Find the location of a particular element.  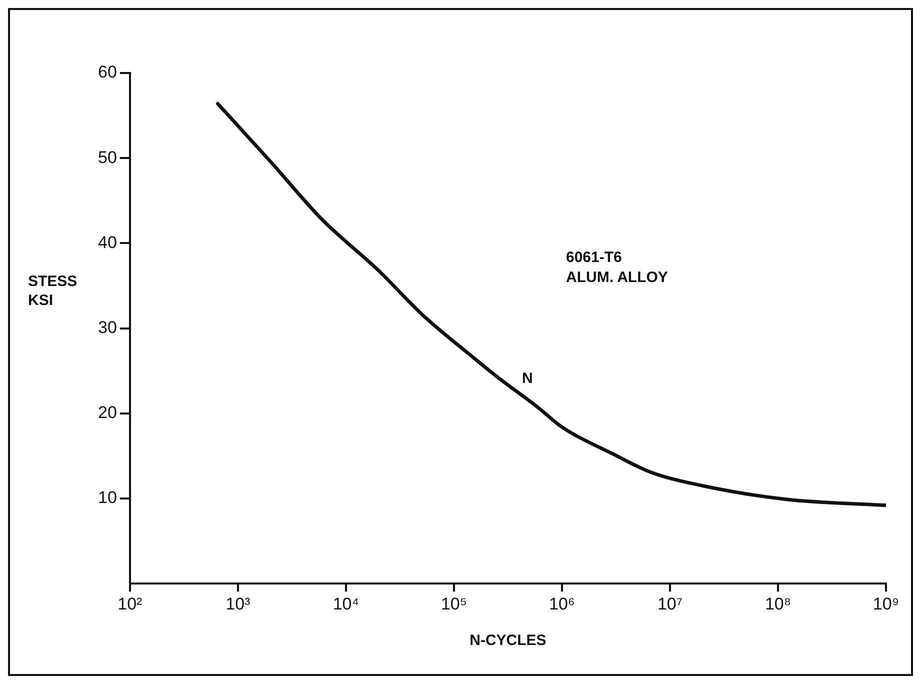

x-axis-title: N-CYCLES is located at coordinates (508, 641).